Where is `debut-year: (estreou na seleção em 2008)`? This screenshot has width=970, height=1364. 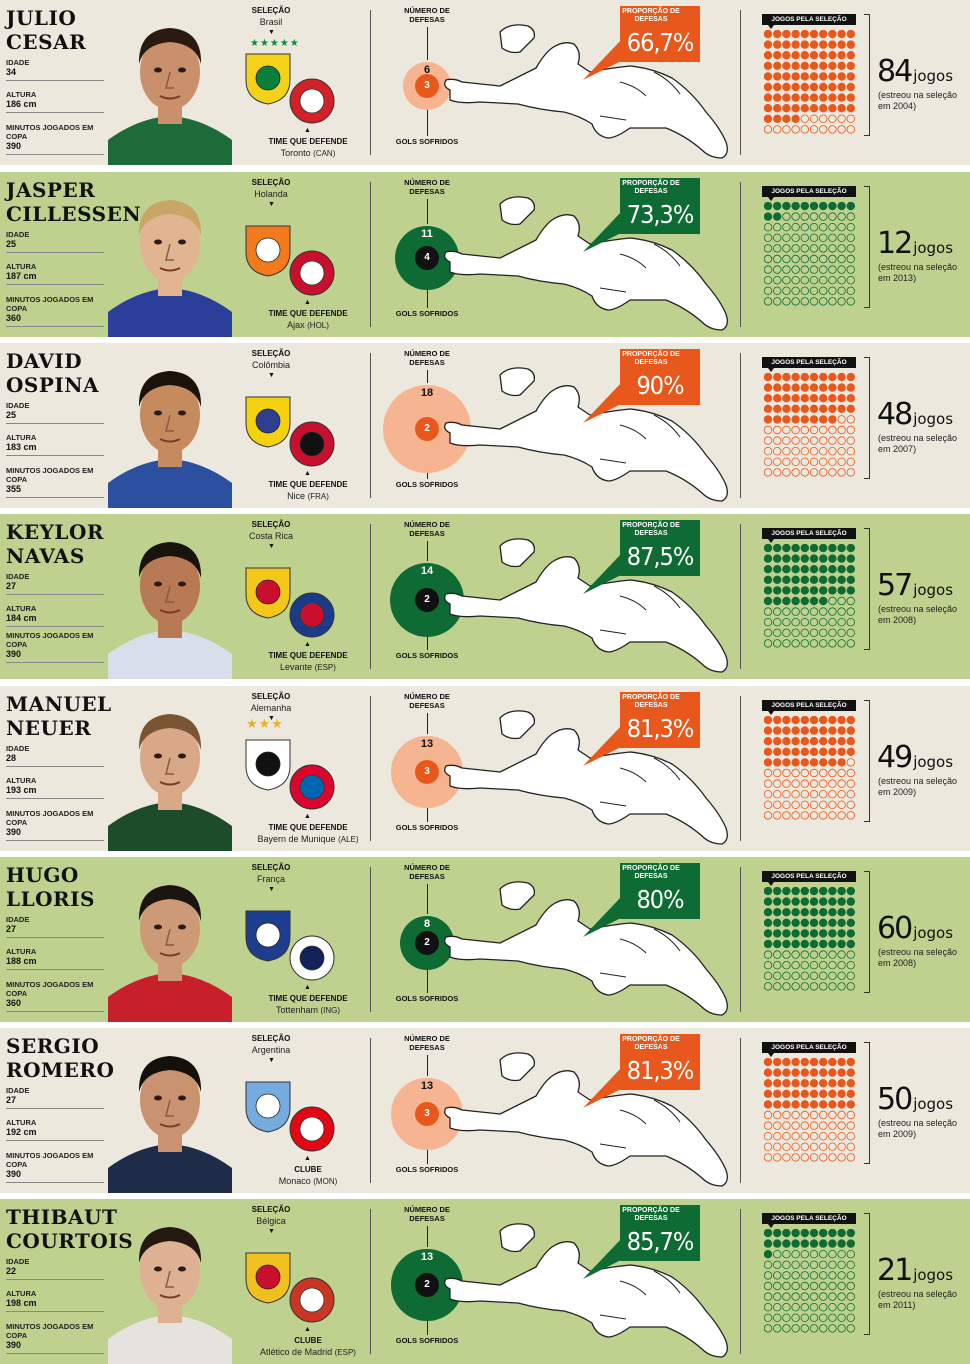
debut-year: (estreou na seleção em 2008) is located at coordinates (918, 957).